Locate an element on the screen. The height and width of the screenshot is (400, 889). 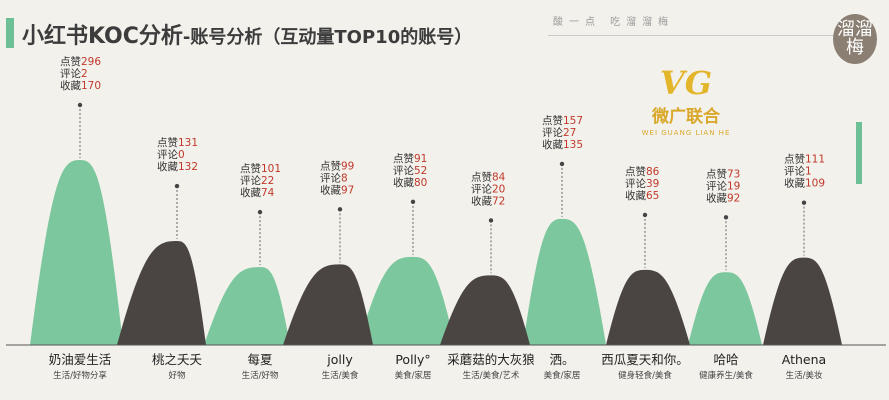
metric-value: 91 is located at coordinates (420, 159).